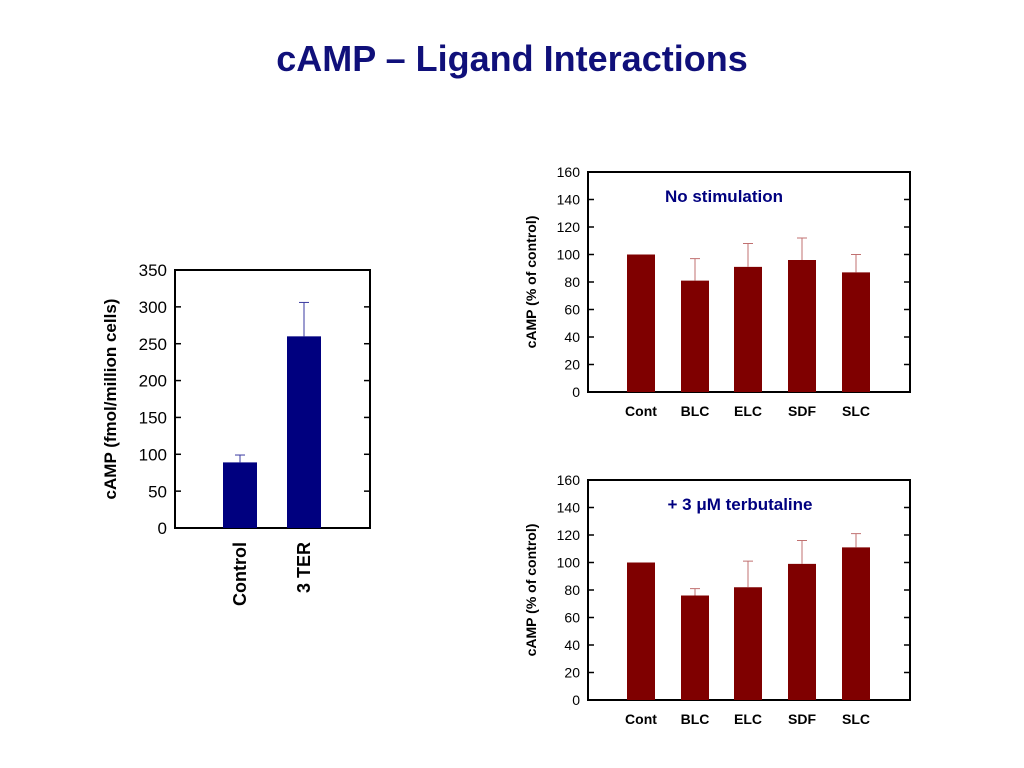 Image resolution: width=1024 pixels, height=768 pixels. Describe the element at coordinates (572, 673) in the screenshot. I see `bottom-right-ytick-label: 20` at that location.